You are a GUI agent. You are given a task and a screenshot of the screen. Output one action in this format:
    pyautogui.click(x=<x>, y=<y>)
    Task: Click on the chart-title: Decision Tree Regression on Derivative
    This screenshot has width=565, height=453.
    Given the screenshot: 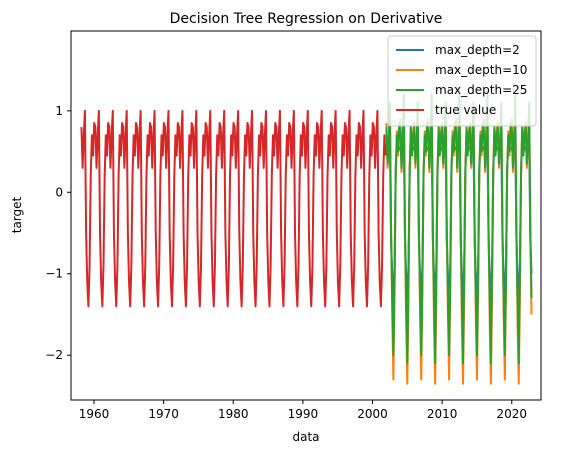 What is the action you would take?
    pyautogui.click(x=306, y=19)
    